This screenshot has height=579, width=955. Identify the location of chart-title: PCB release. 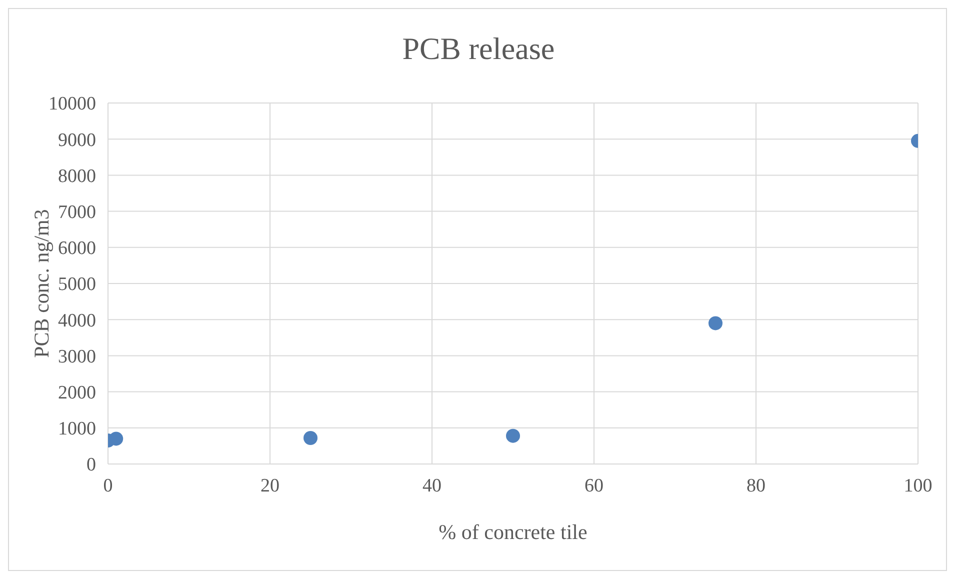
(478, 49).